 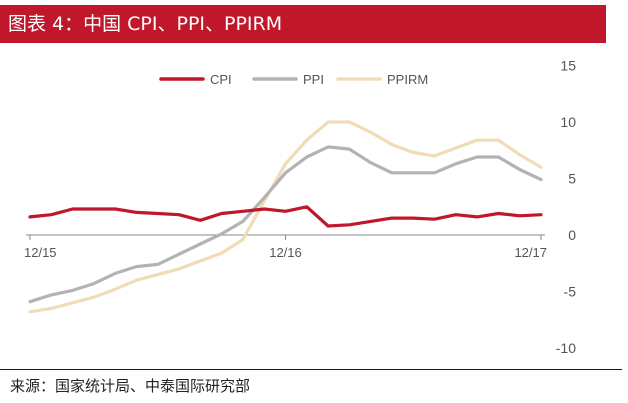 I want to click on legend-label-cpi: CPI, so click(x=221, y=79).